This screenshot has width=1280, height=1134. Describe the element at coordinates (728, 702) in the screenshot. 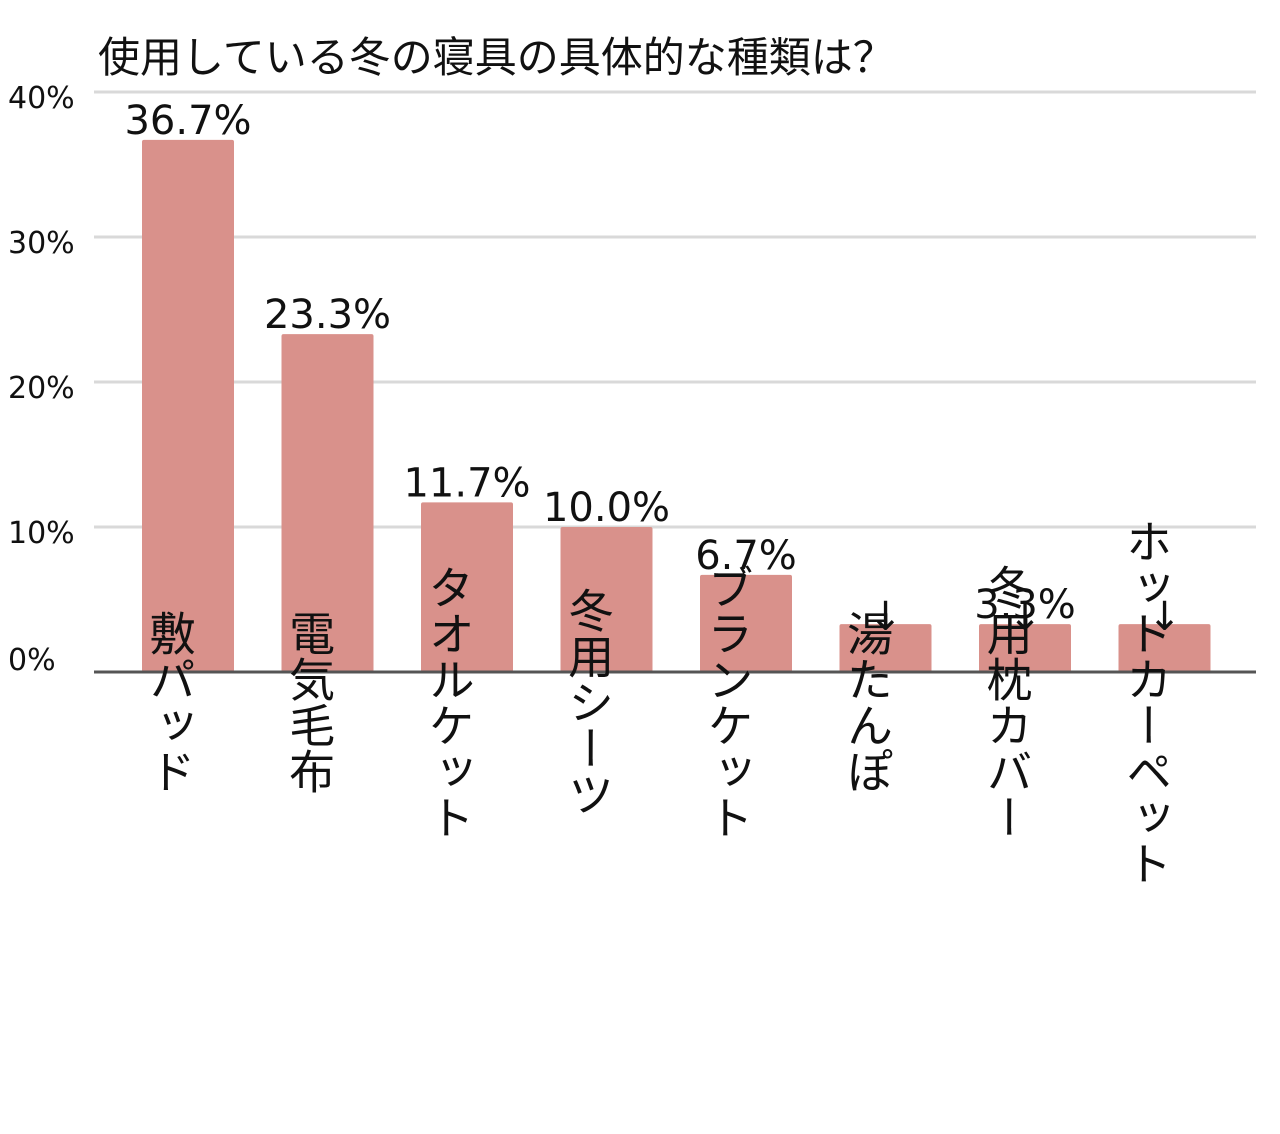

I see `category-label: ブランケット` at that location.